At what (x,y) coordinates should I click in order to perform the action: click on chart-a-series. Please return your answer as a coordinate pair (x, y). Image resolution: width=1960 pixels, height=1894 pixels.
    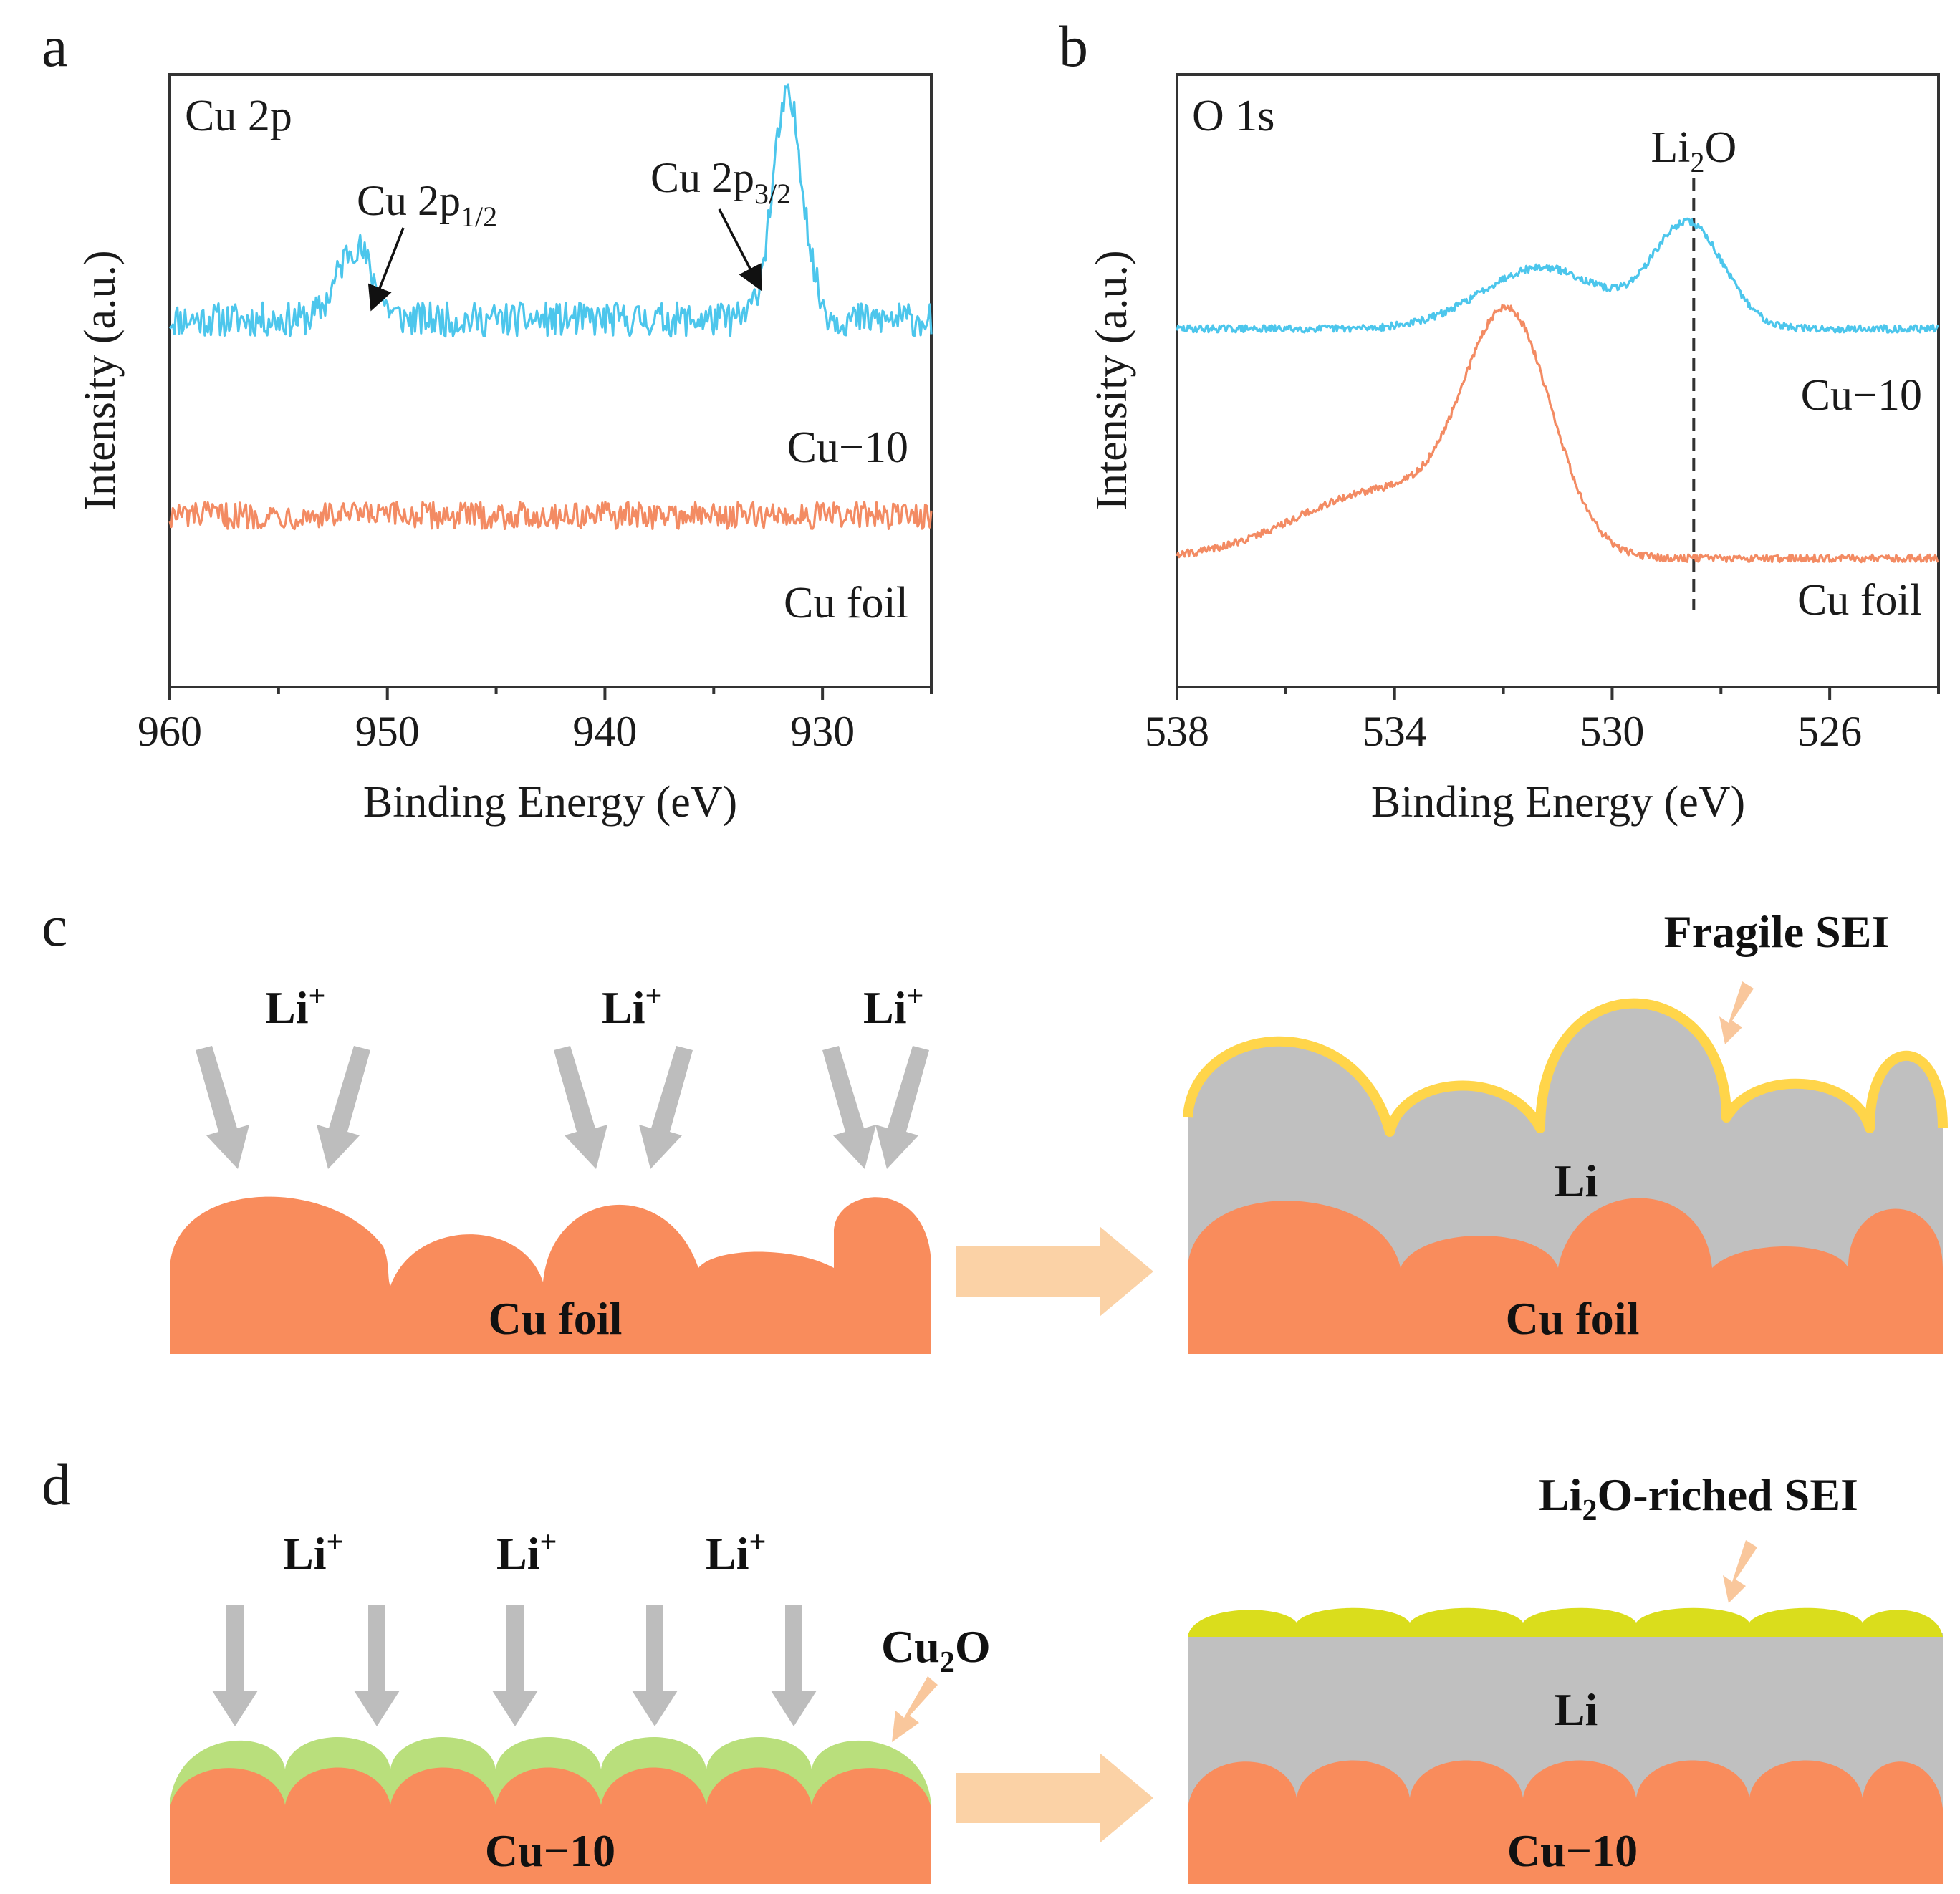
    Looking at the image, I should click on (551, 306).